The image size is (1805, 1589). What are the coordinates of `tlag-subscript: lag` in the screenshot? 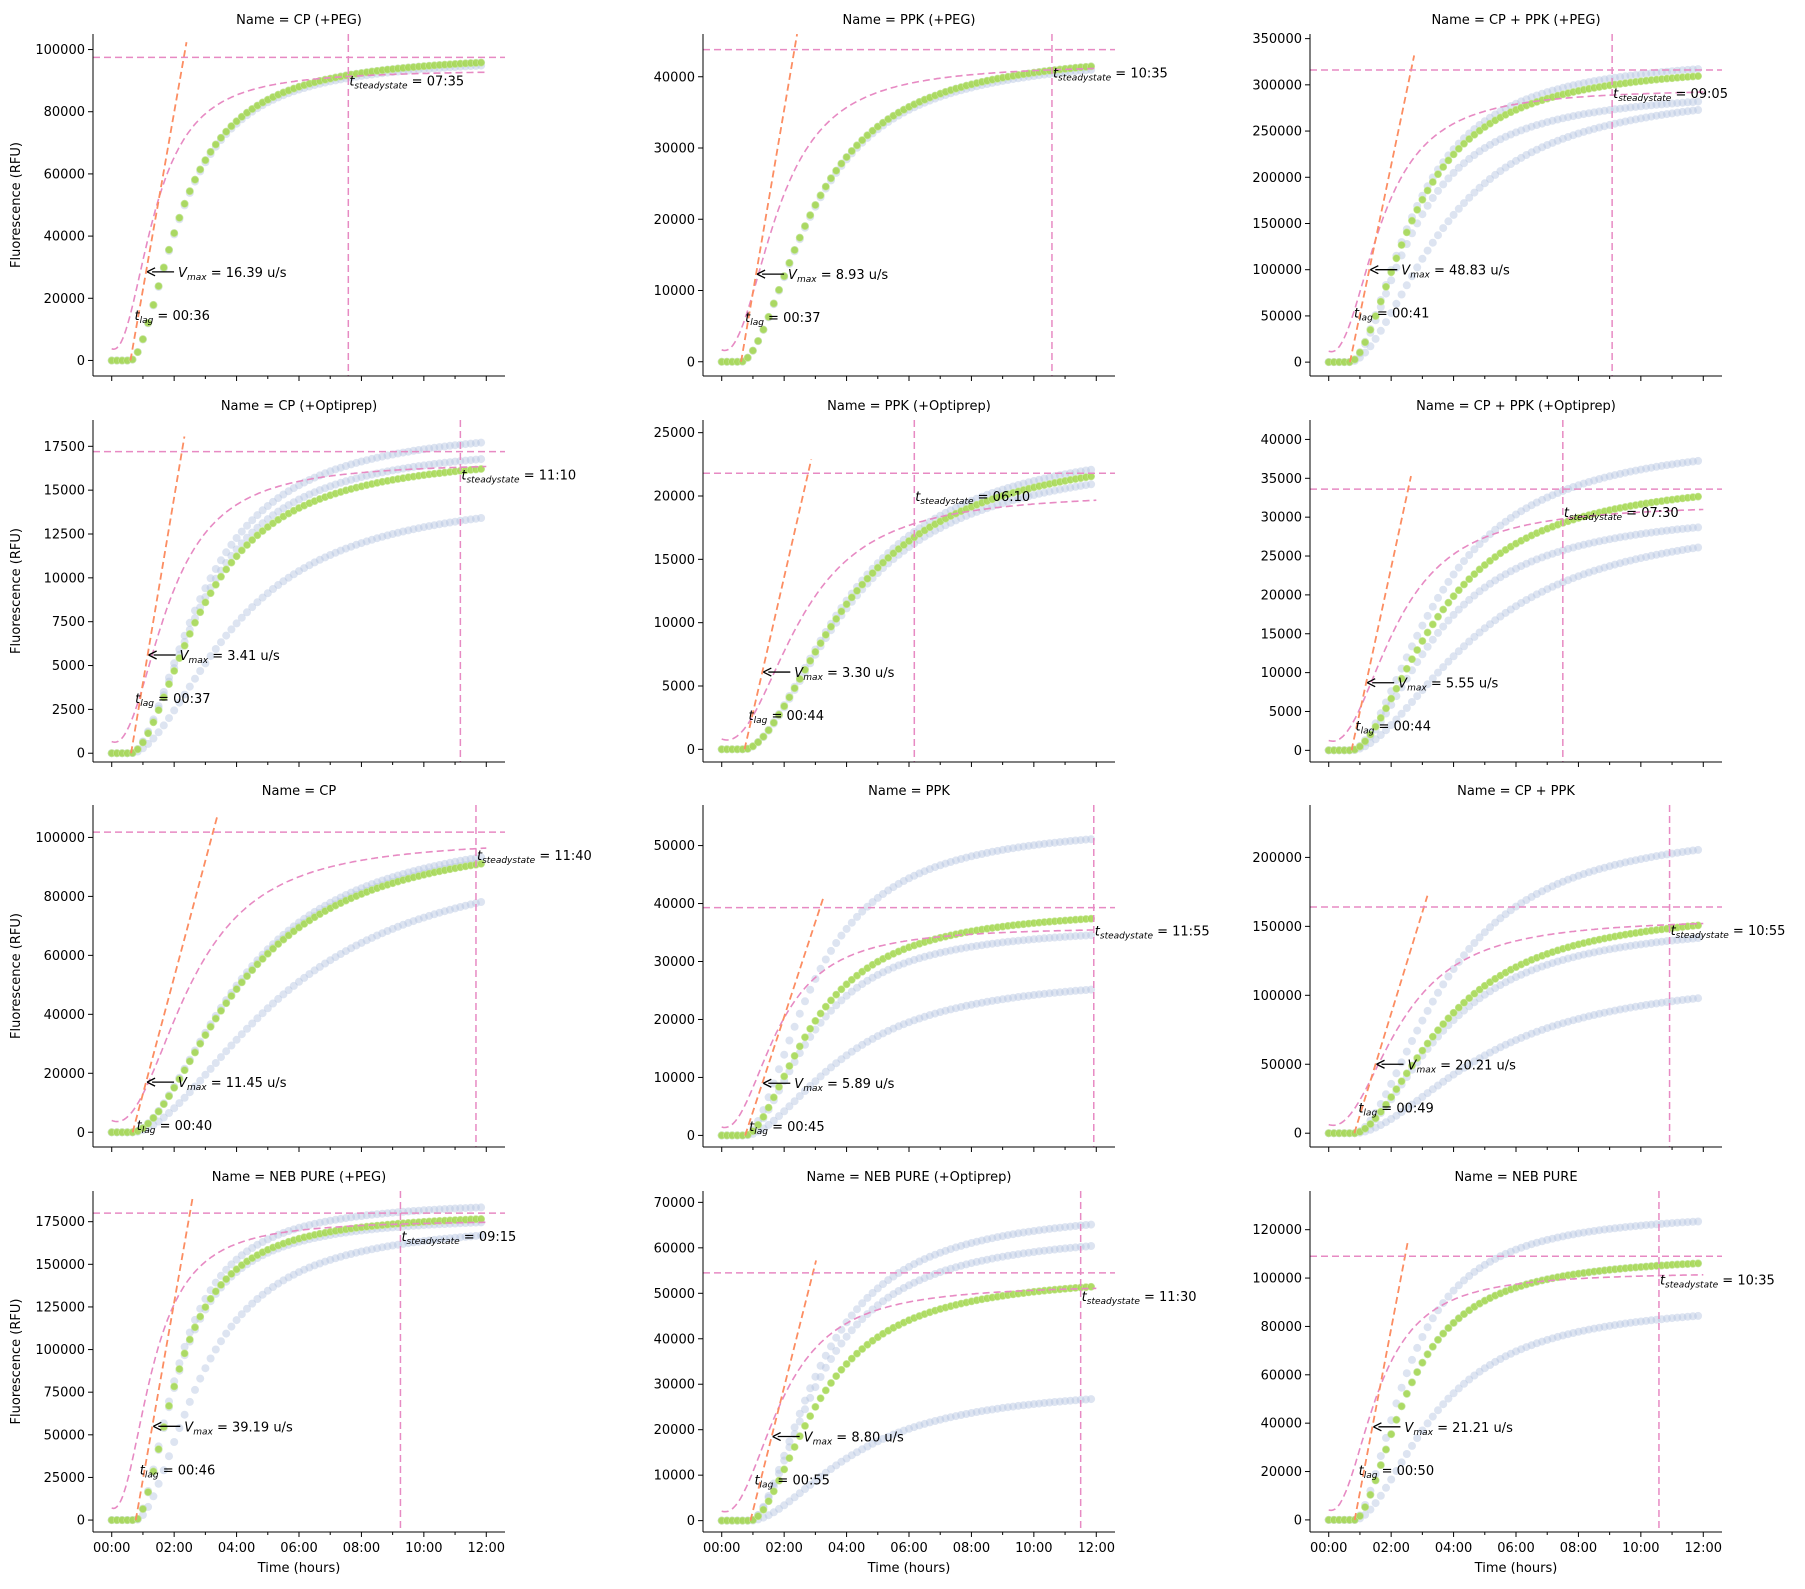 It's located at (1371, 1476).